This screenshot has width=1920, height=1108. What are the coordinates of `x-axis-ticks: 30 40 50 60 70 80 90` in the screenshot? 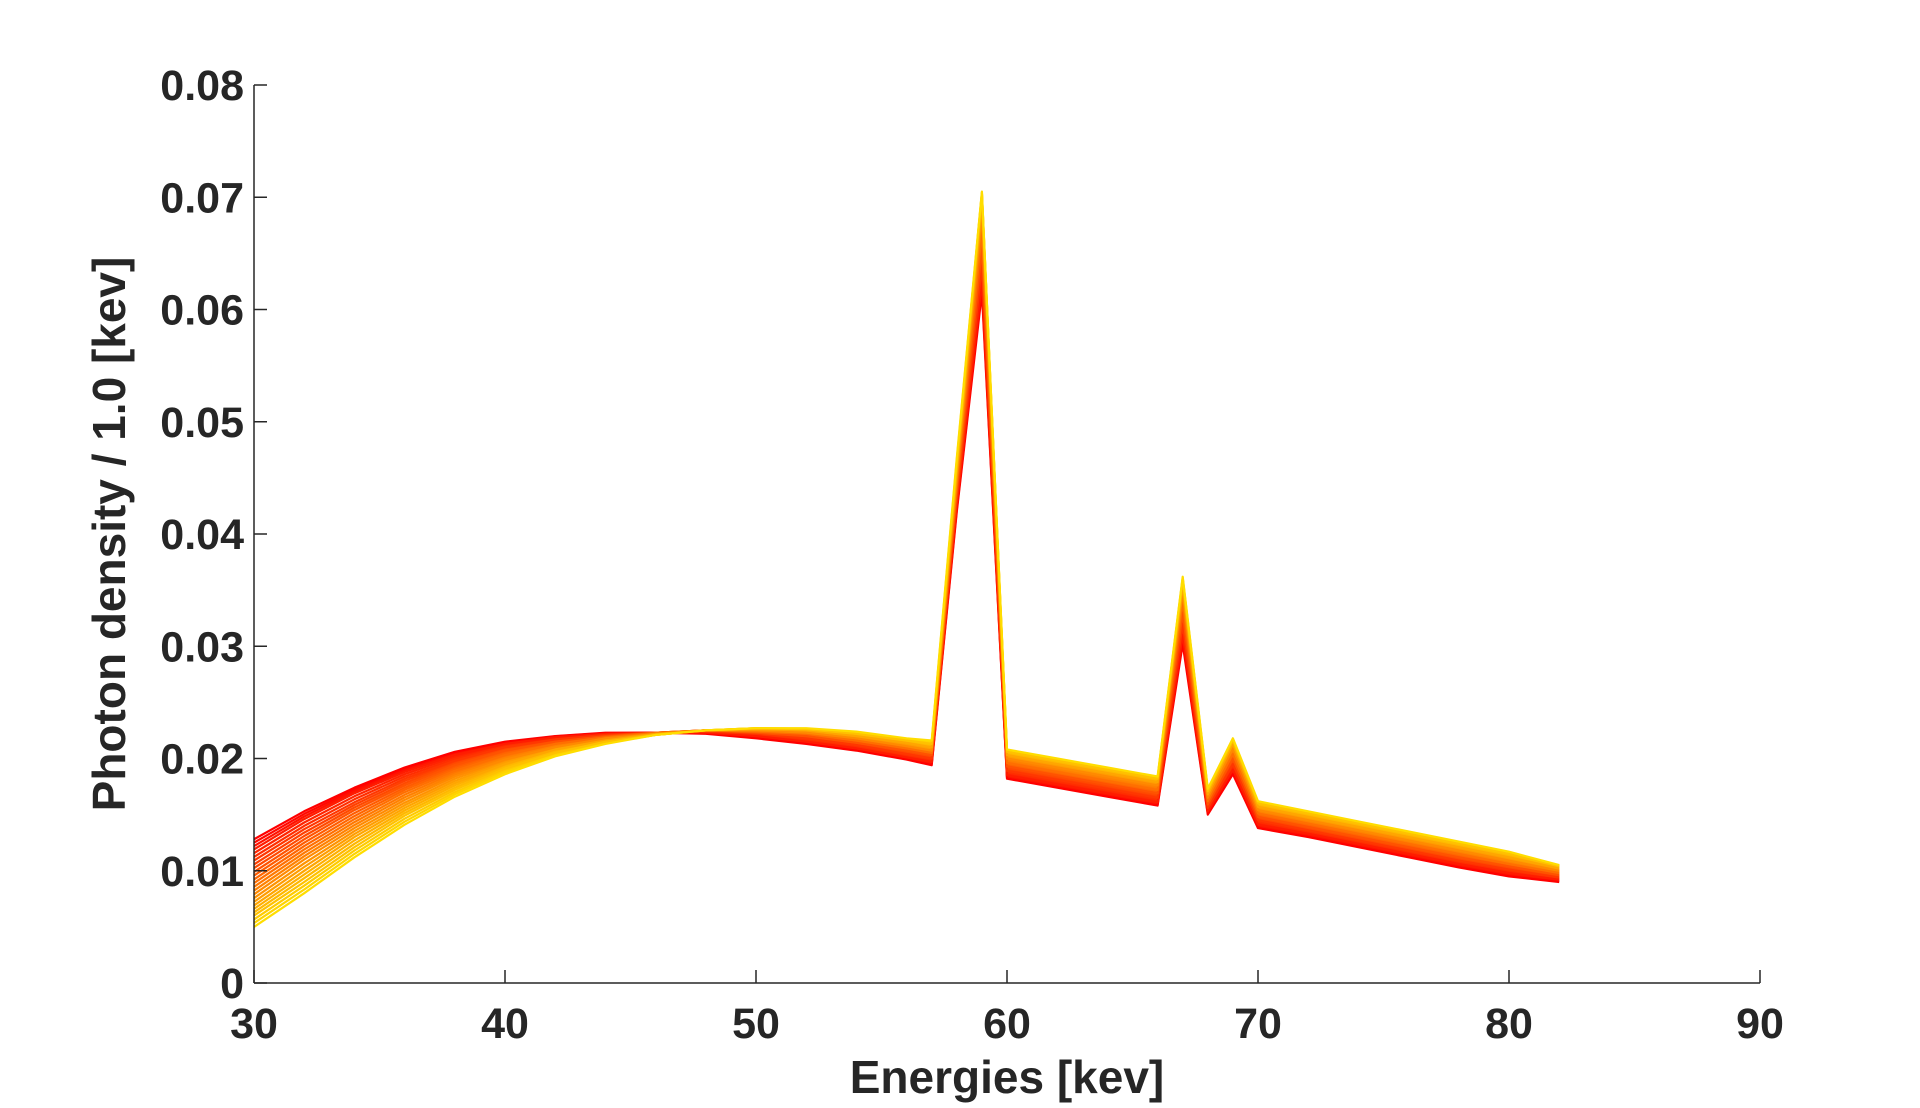 It's located at (1007, 1009).